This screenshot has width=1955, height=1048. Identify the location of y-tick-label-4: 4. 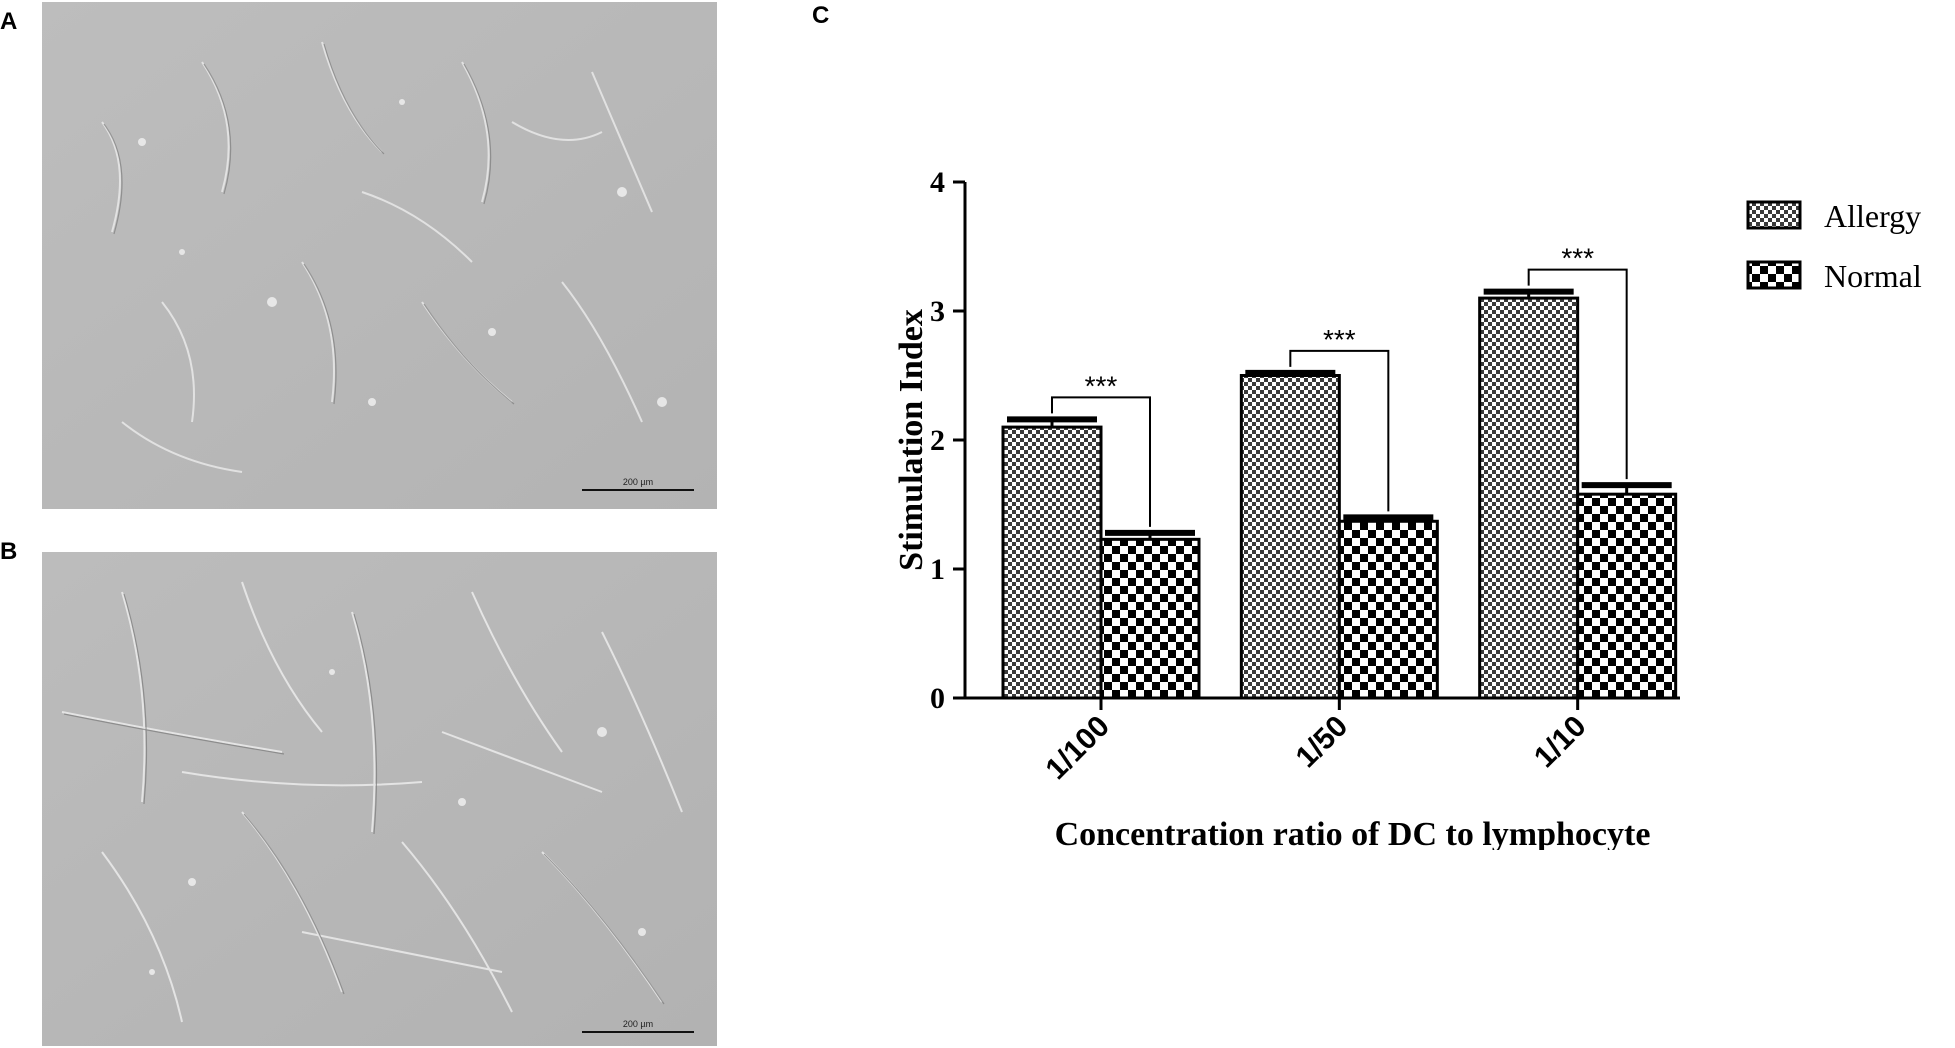
(937, 182).